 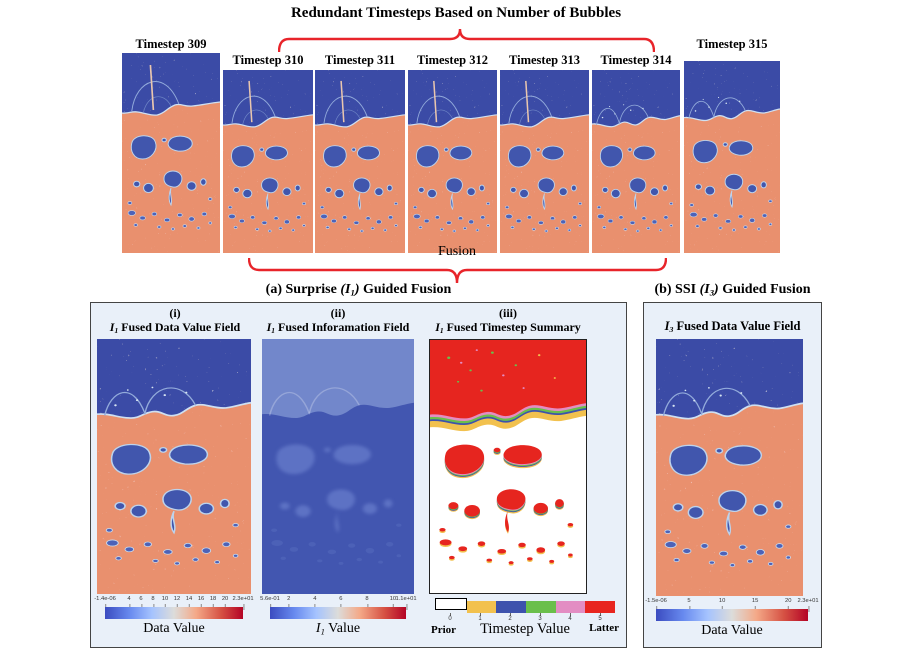 I want to click on timestep-312-image, so click(x=452, y=161).